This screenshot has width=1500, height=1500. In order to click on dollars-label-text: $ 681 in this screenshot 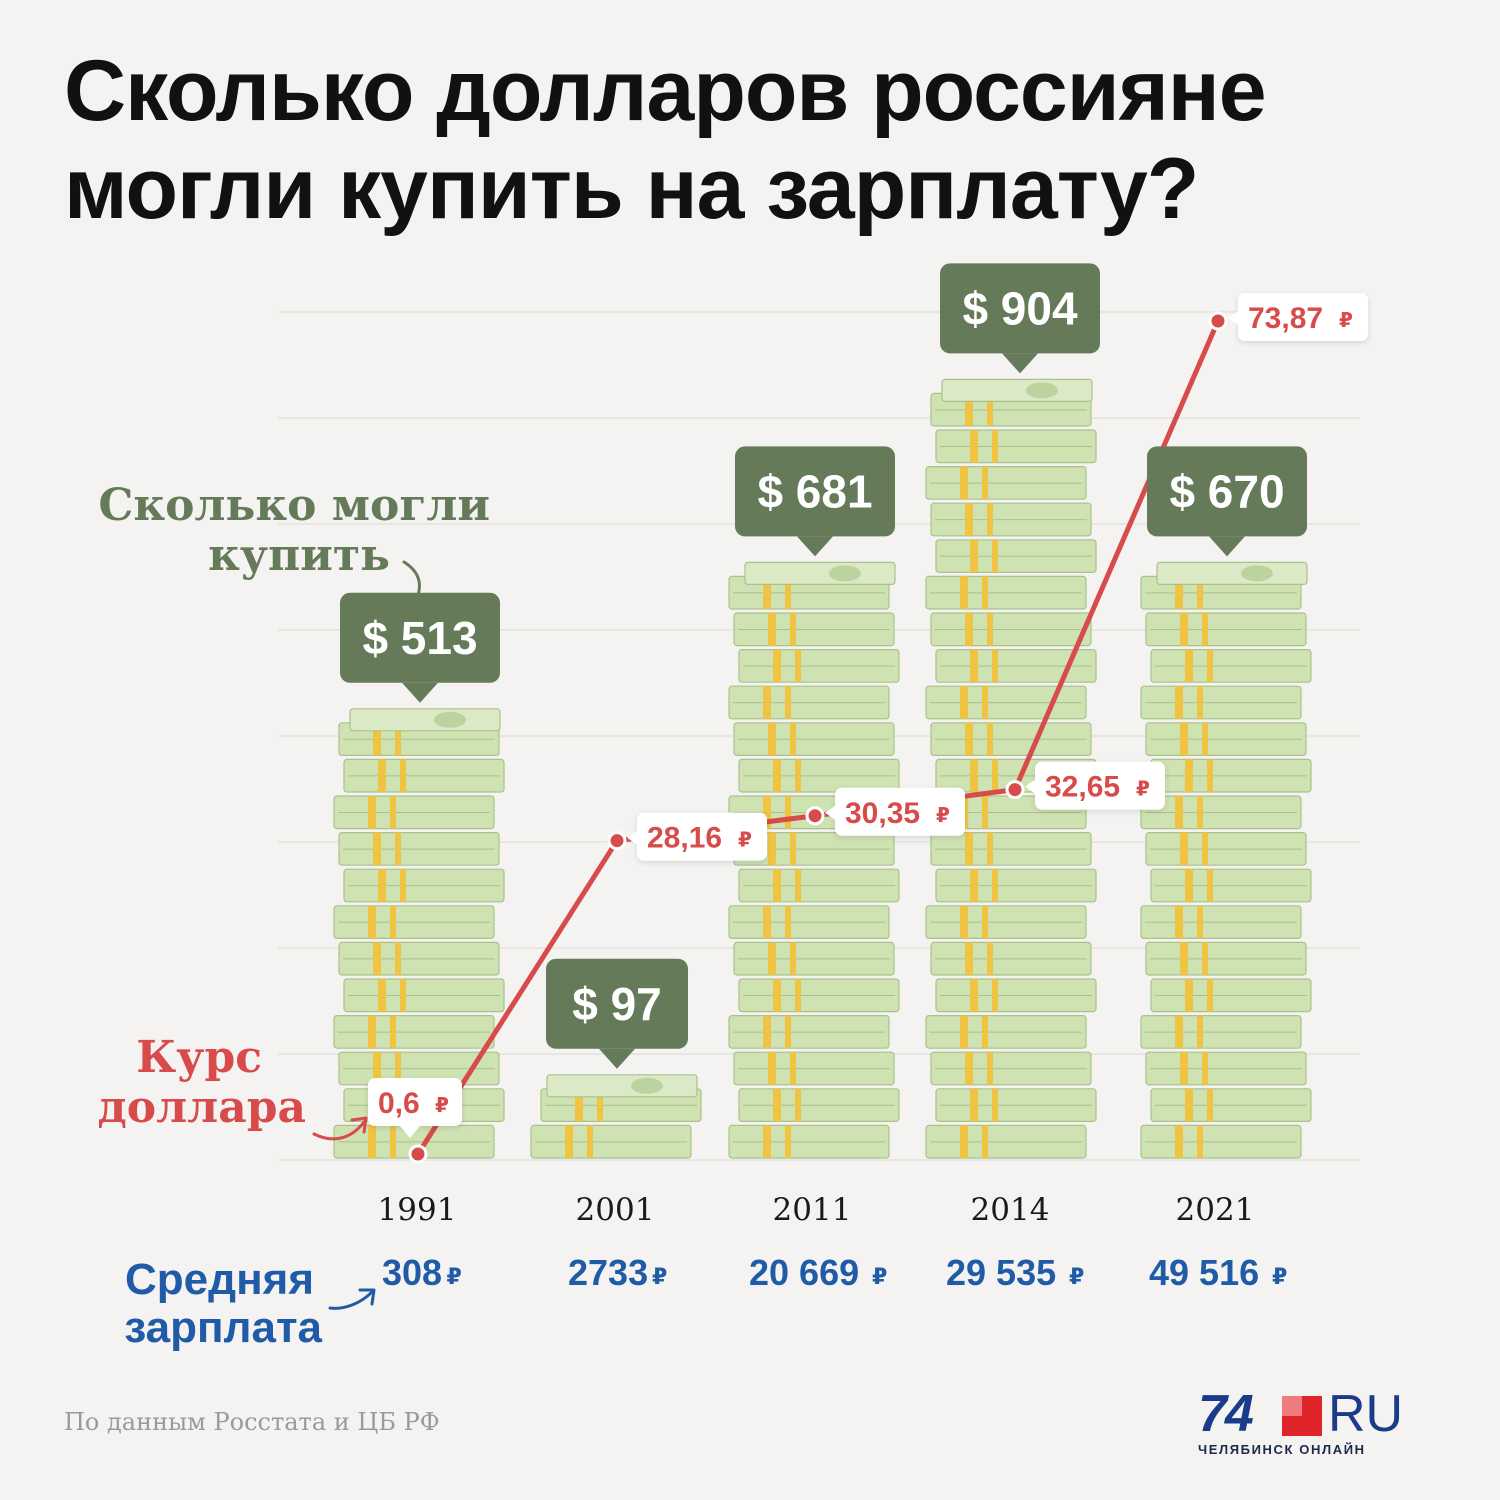, I will do `click(814, 491)`.